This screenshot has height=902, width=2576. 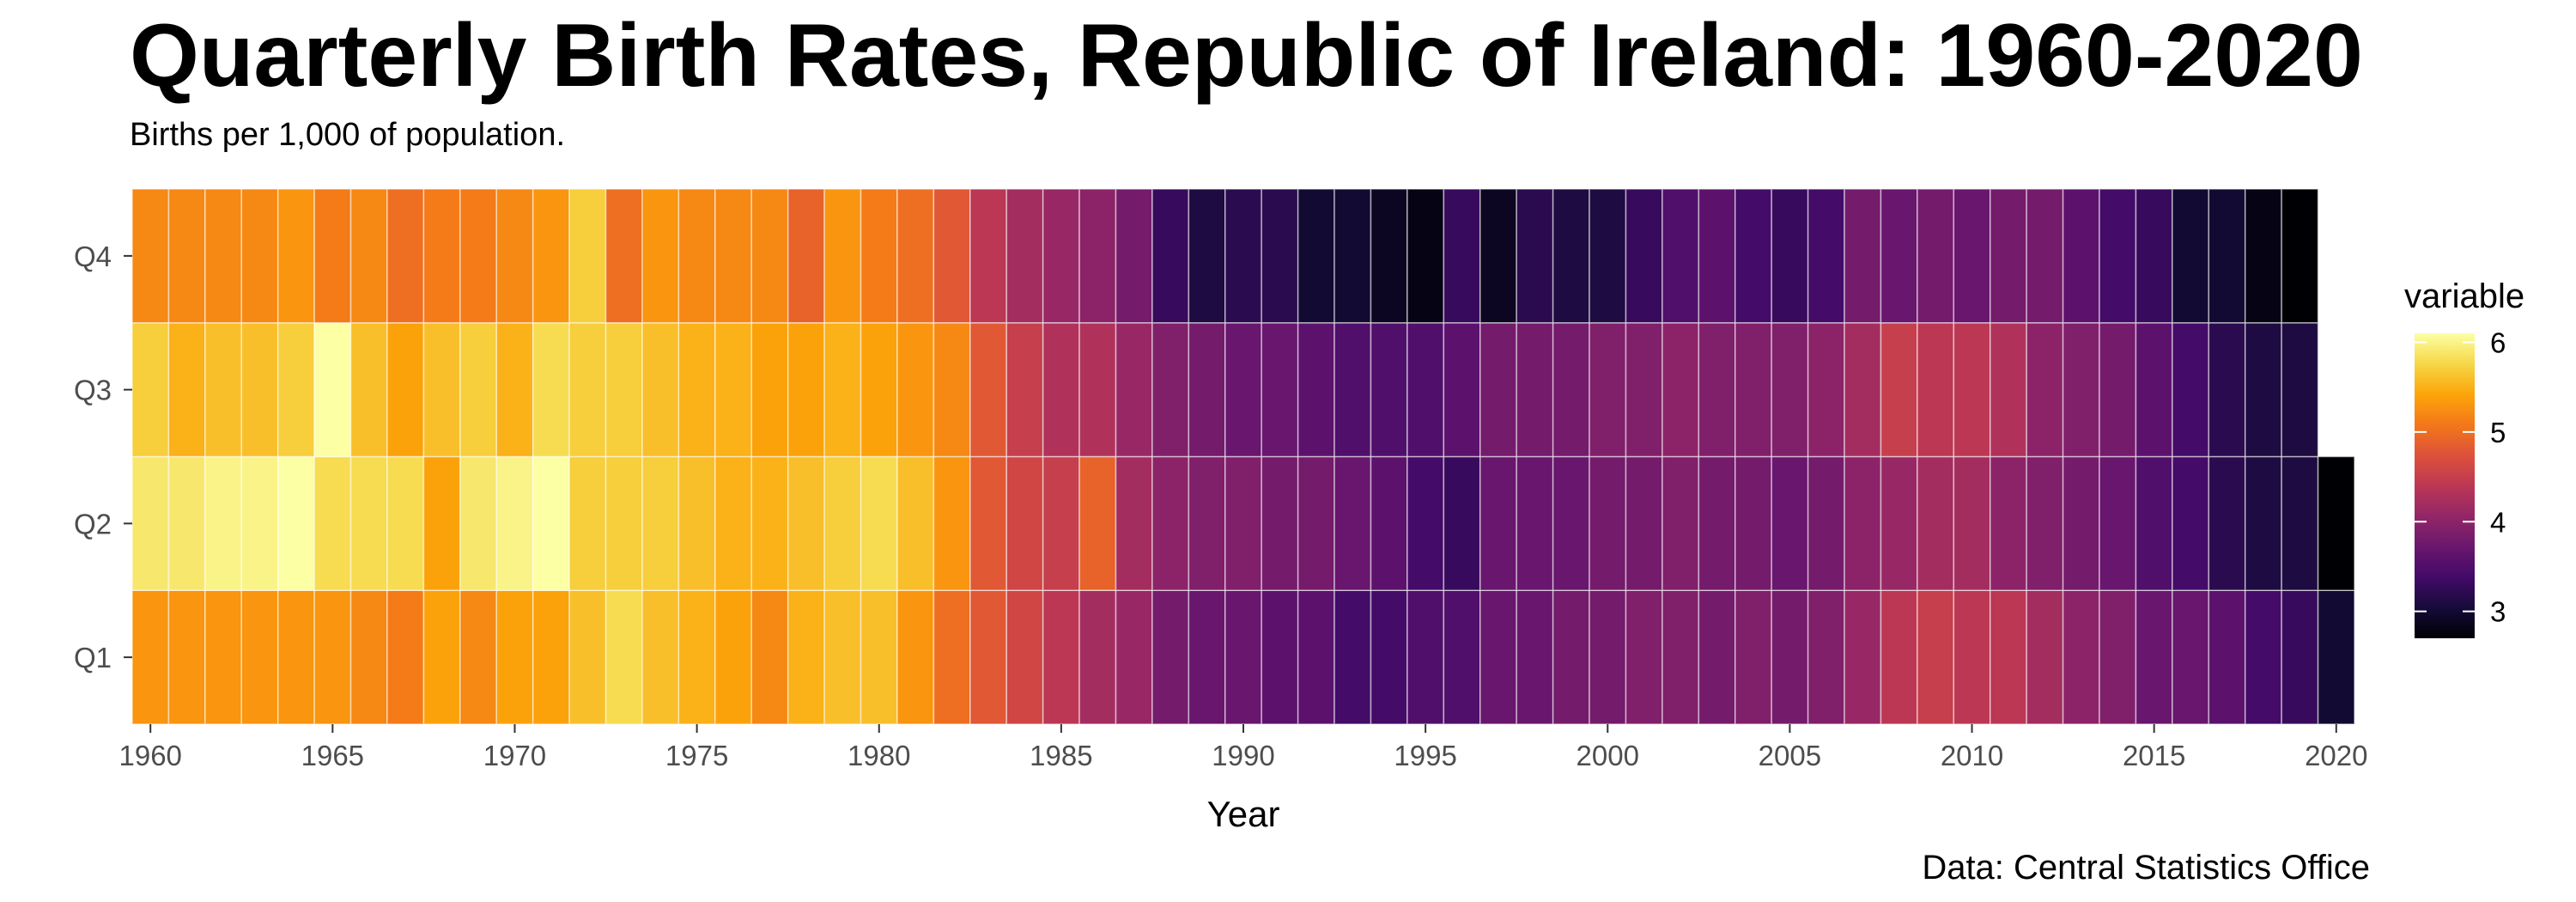 What do you see at coordinates (1826, 390) in the screenshot?
I see `heatmap-cell-q3-2006` at bounding box center [1826, 390].